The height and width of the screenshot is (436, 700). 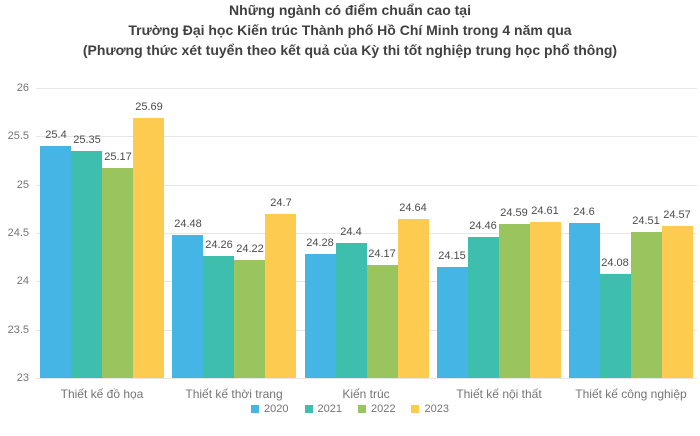 What do you see at coordinates (18, 233) in the screenshot?
I see `y-axis-tick-24.5: 24.5` at bounding box center [18, 233].